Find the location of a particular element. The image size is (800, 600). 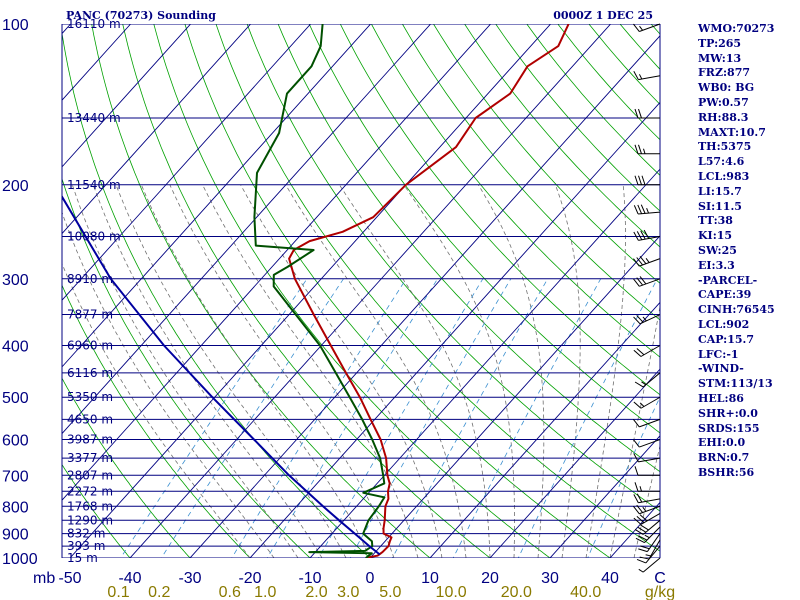

height-label: 393 m is located at coordinates (86, 546).